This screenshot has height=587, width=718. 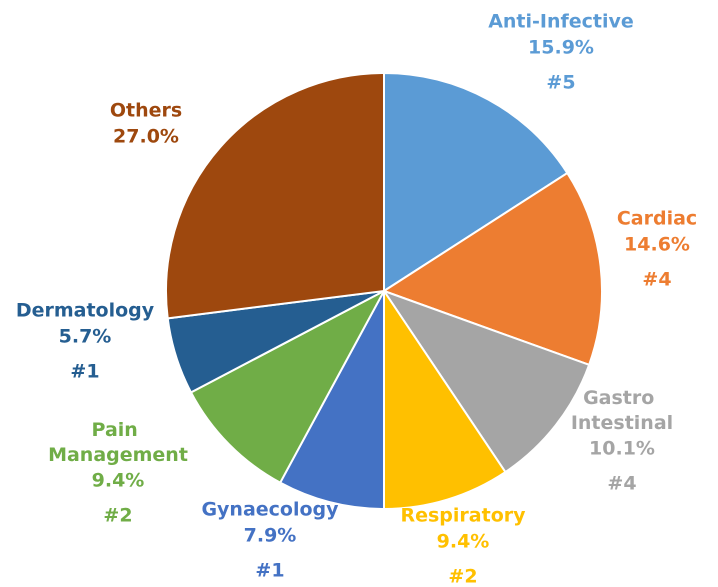 I want to click on slice-value: 10.1%, so click(x=622, y=449).